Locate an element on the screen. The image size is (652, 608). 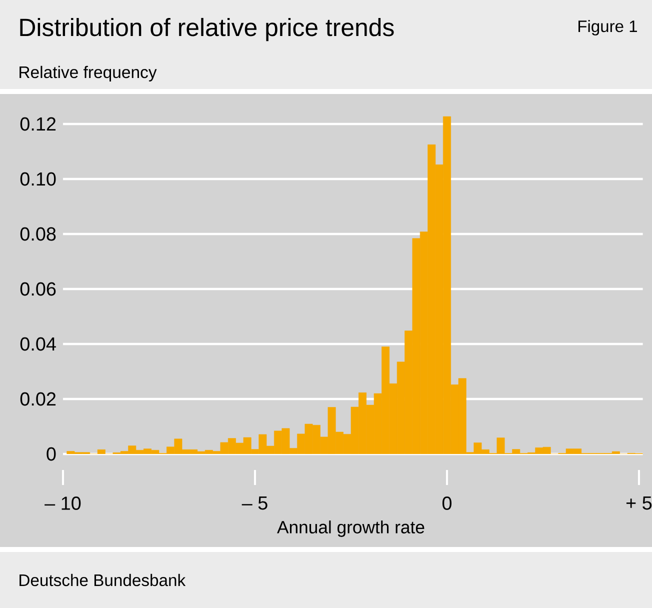
y-tick-label: 0.06 is located at coordinates (38, 289).